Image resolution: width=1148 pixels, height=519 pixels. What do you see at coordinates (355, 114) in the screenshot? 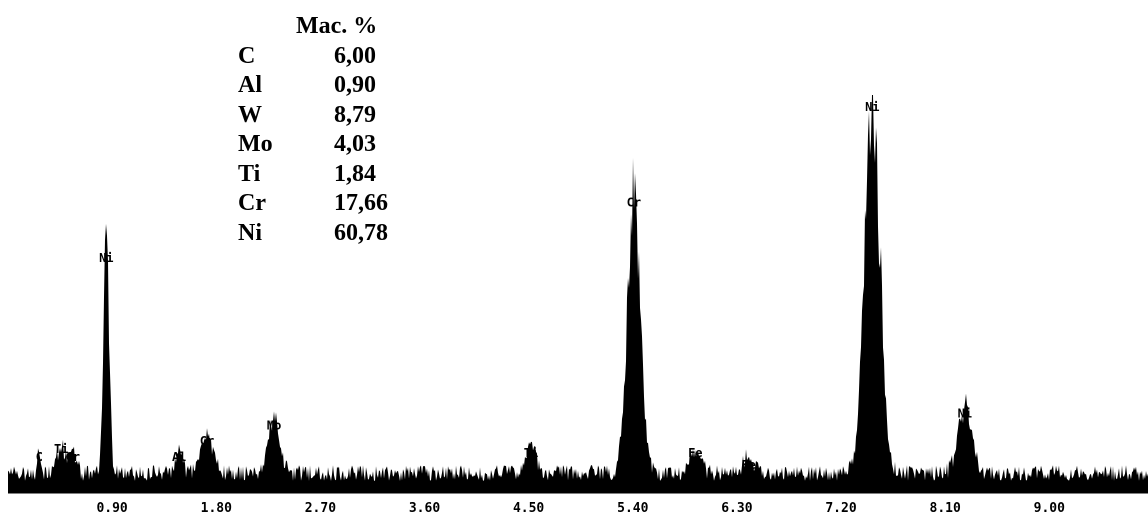
I see `element-mass-percent: 8,79` at bounding box center [355, 114].